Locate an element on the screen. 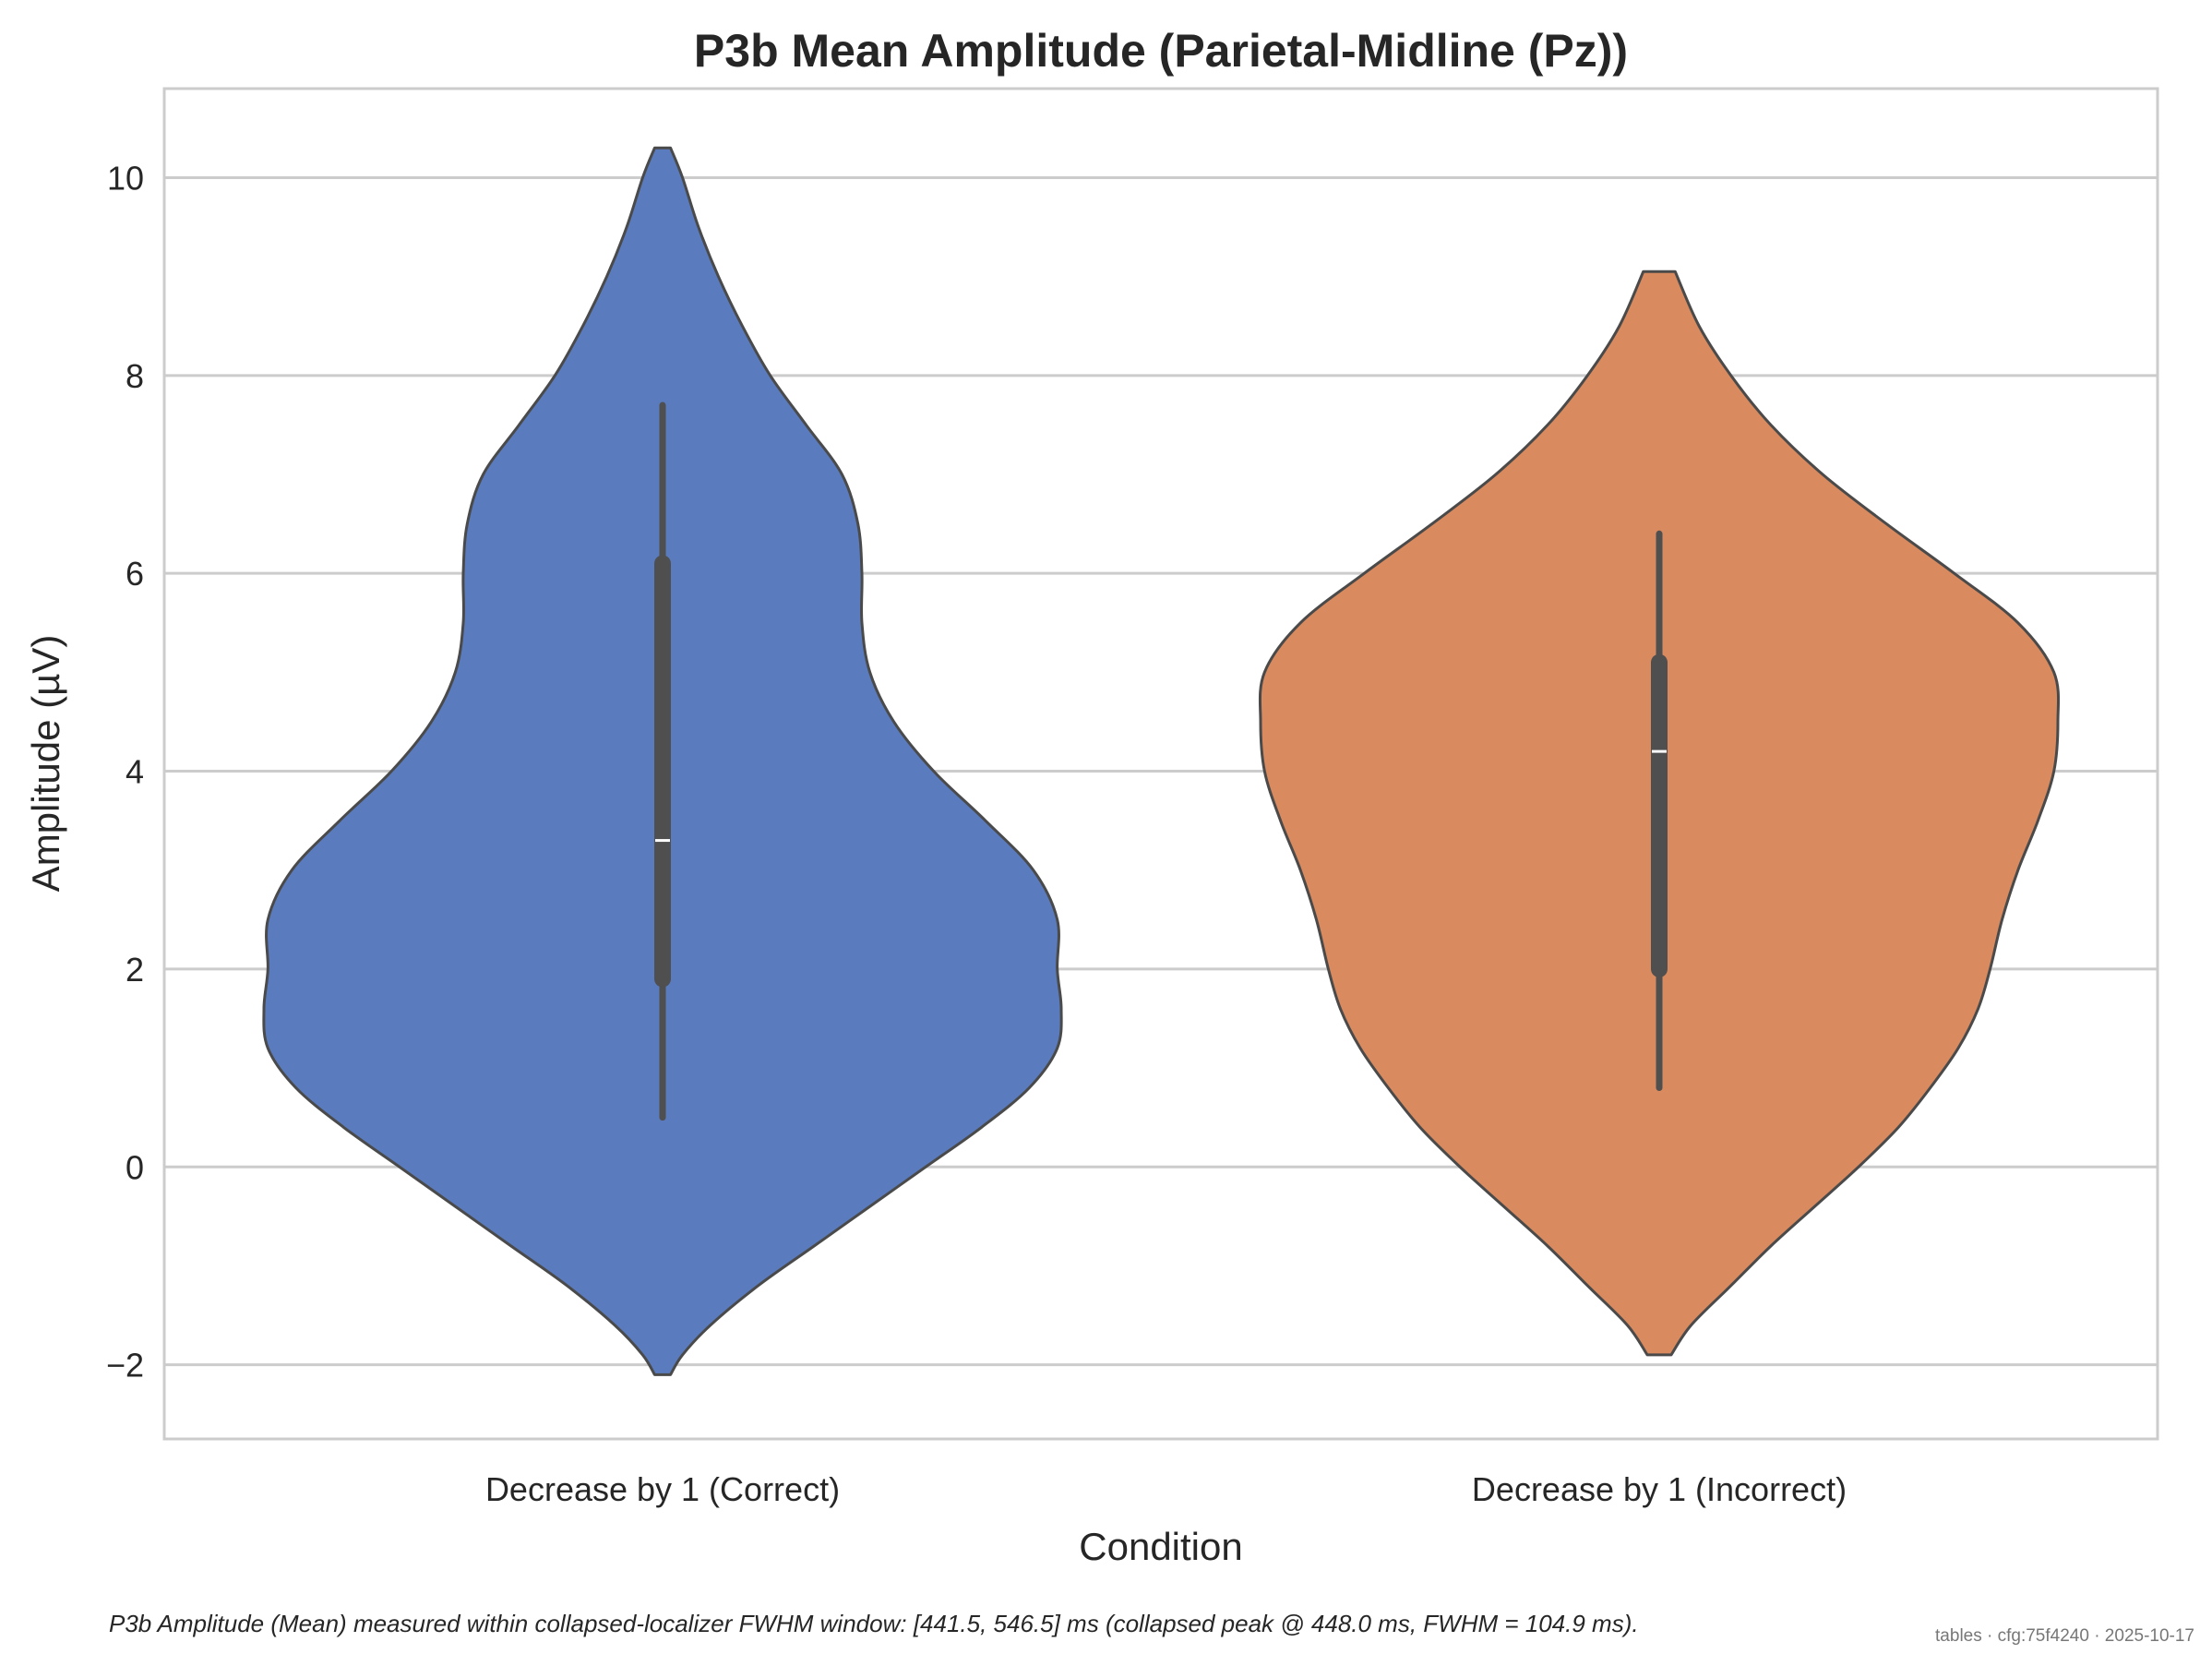  y-tick-label: 4 is located at coordinates (135, 772).